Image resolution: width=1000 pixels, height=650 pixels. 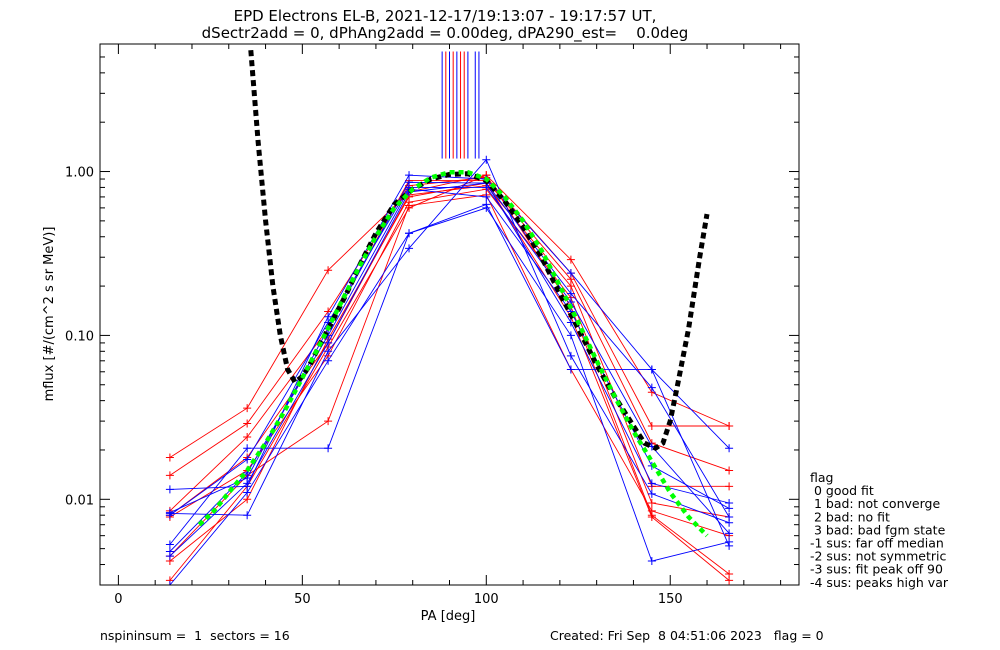 I want to click on x-tick-label-2: 100, so click(x=486, y=599).